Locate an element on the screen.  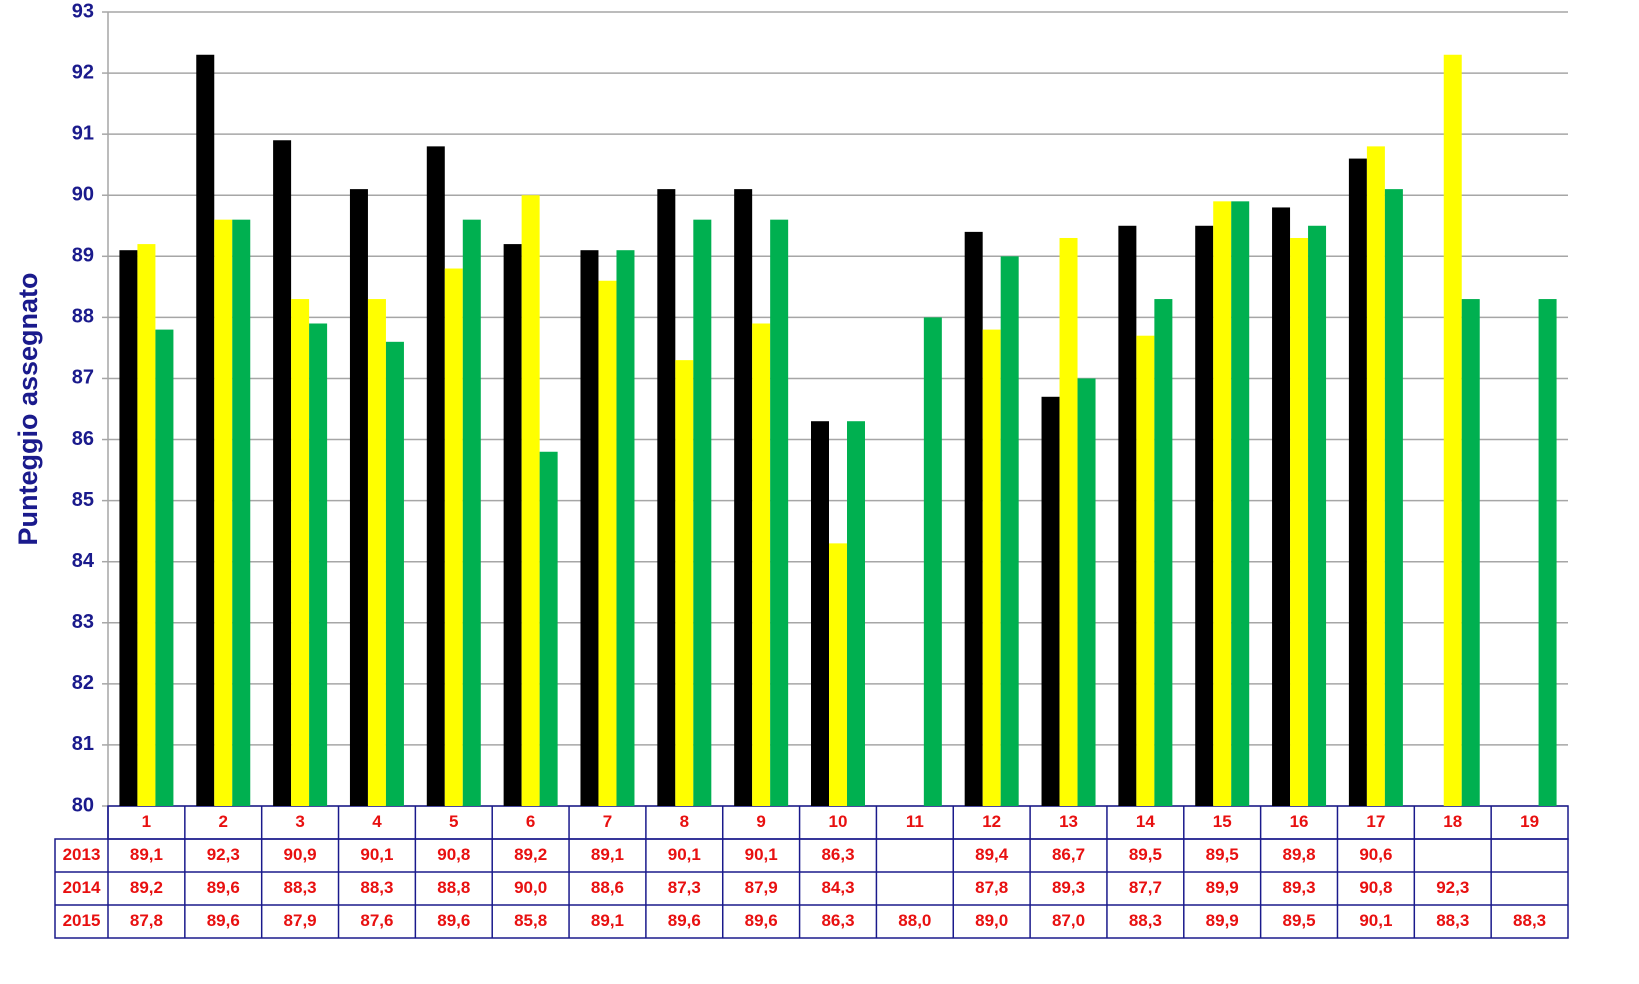
table-cell: 86,7 is located at coordinates (1068, 854).